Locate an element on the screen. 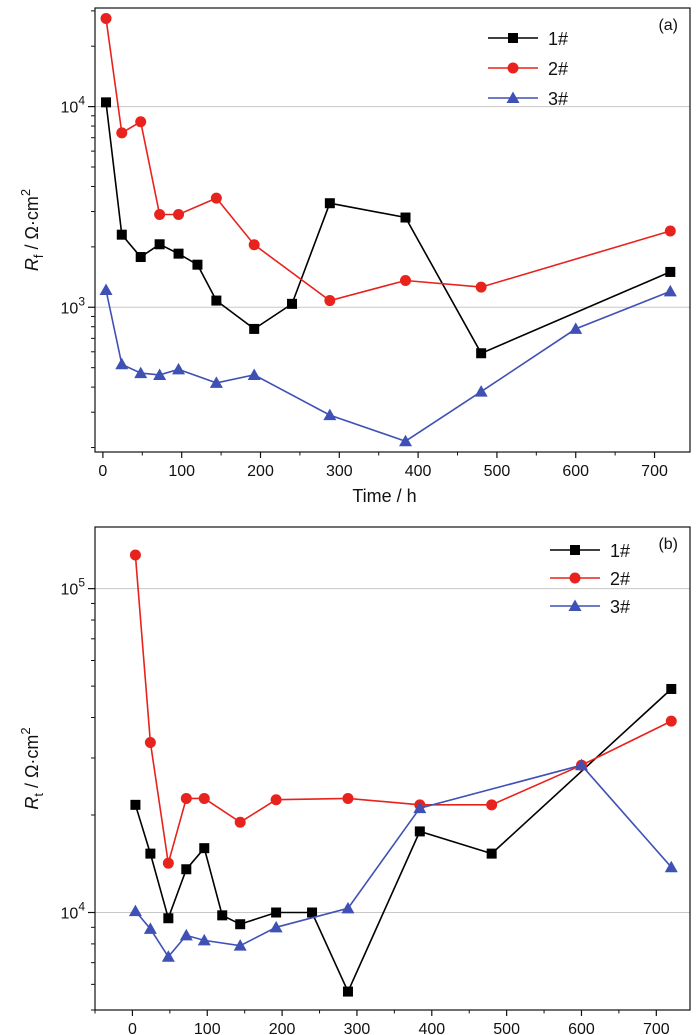 Image resolution: width=700 pixels, height=1035 pixels. y-axis-title: Rf / Ω·cm2 is located at coordinates (32, 230).